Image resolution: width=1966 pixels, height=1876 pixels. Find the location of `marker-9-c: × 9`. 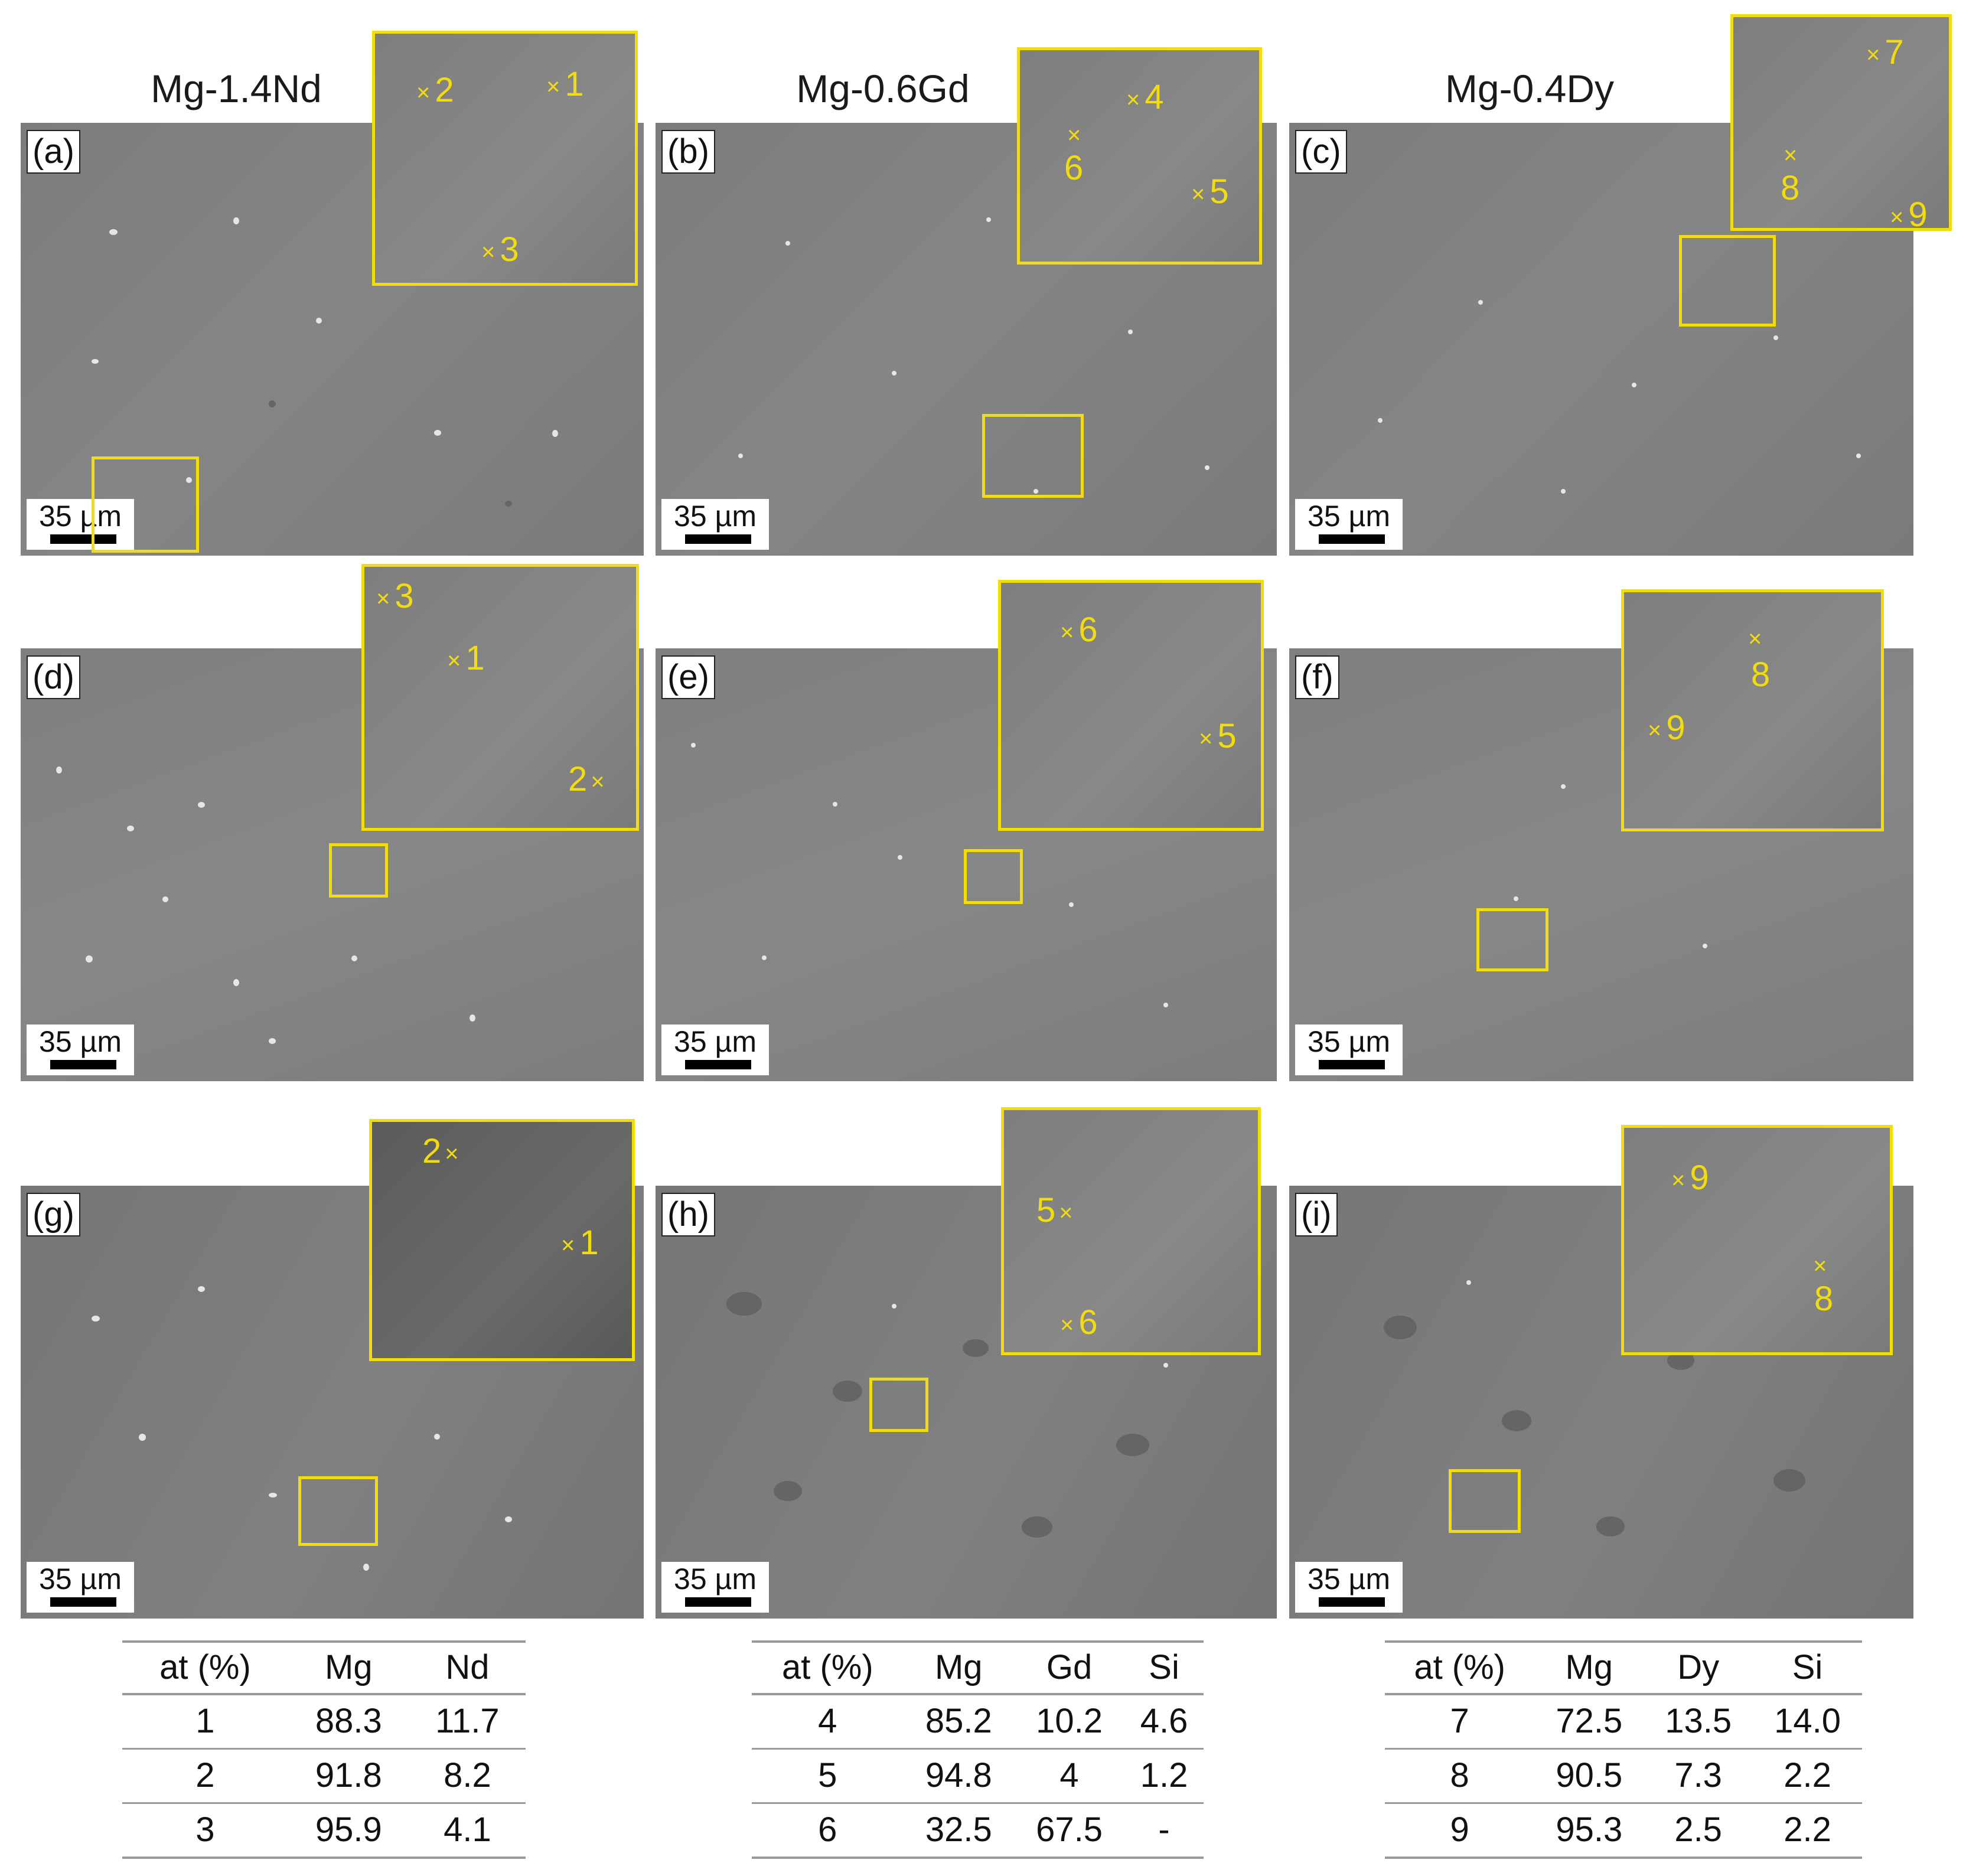

marker-9-c: × 9 is located at coordinates (1909, 213).